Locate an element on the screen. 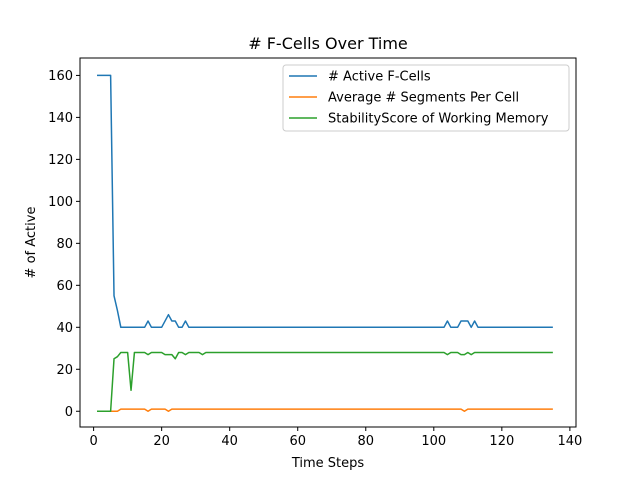 The width and height of the screenshot is (640, 480). chart-title: # F-Cells Over Time is located at coordinates (328, 43).